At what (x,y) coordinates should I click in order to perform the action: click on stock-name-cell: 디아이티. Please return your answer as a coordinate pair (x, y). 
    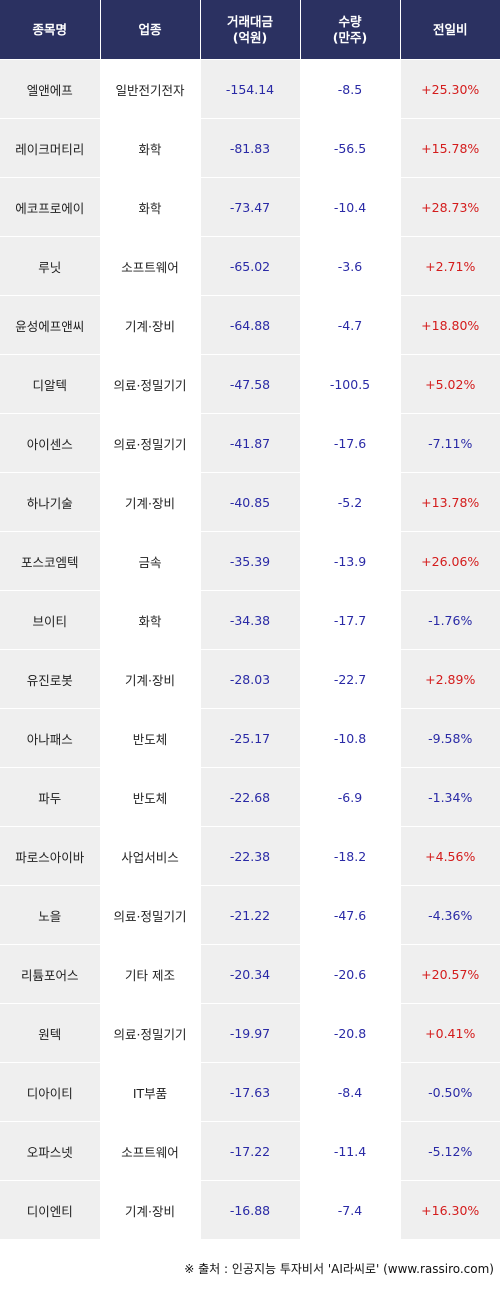
    Looking at the image, I should click on (50, 1092).